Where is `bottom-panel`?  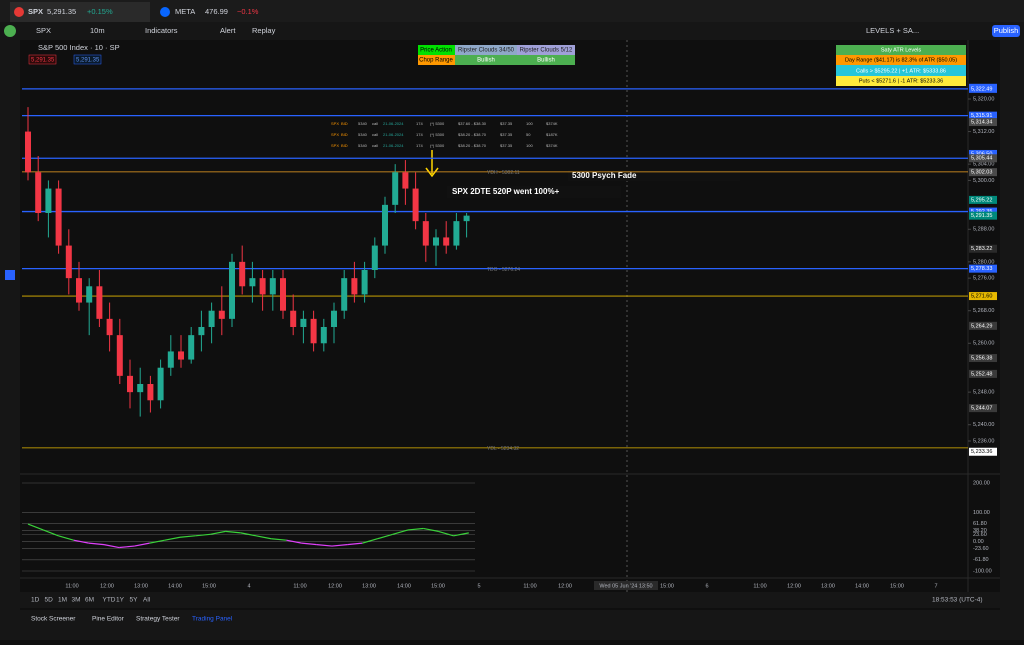
bottom-panel is located at coordinates (512, 625).